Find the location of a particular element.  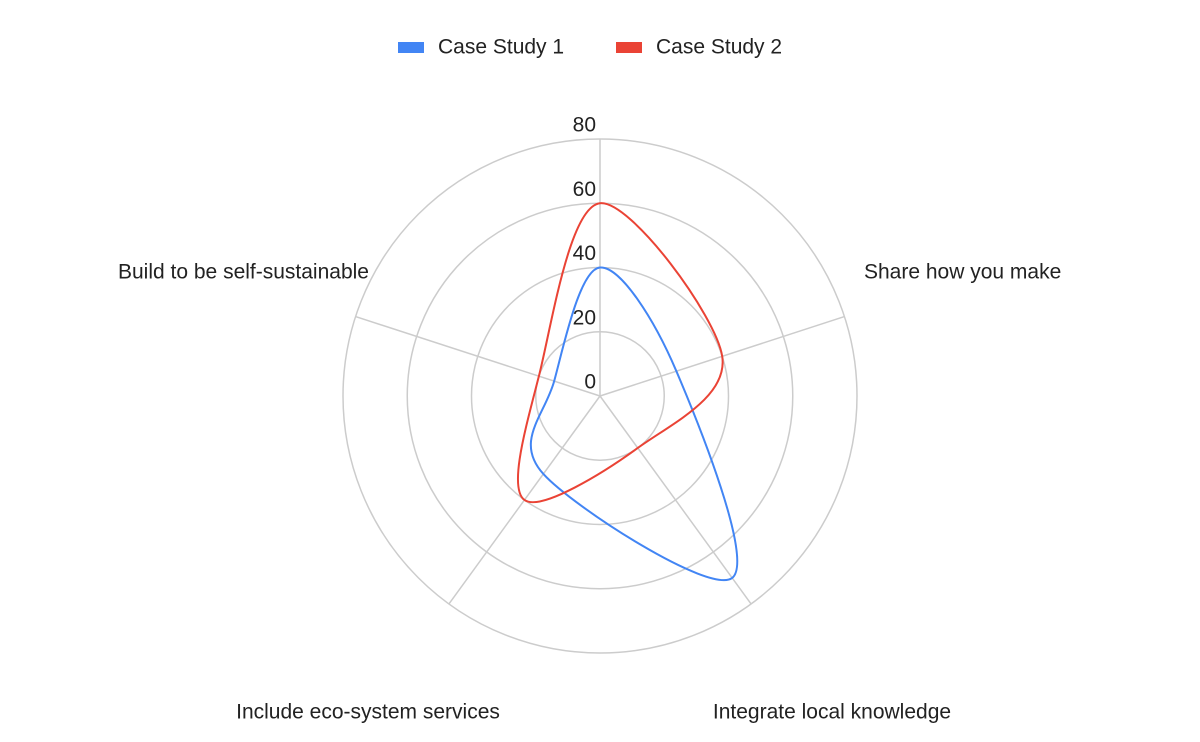

legend-label: Case Study 1 is located at coordinates (501, 47).